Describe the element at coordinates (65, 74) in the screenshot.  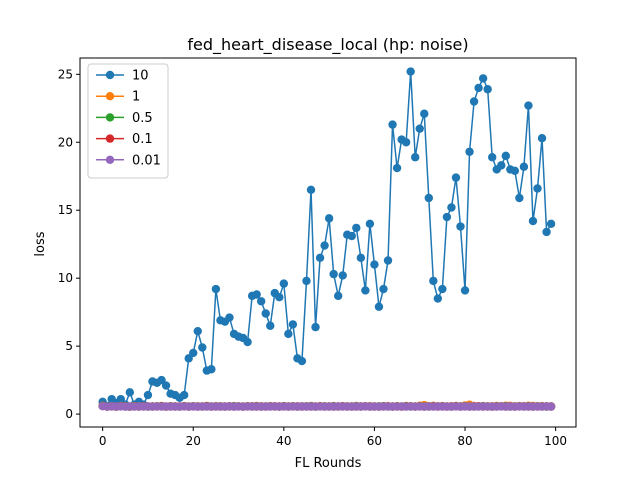
I see `y-tick-label: 25` at that location.